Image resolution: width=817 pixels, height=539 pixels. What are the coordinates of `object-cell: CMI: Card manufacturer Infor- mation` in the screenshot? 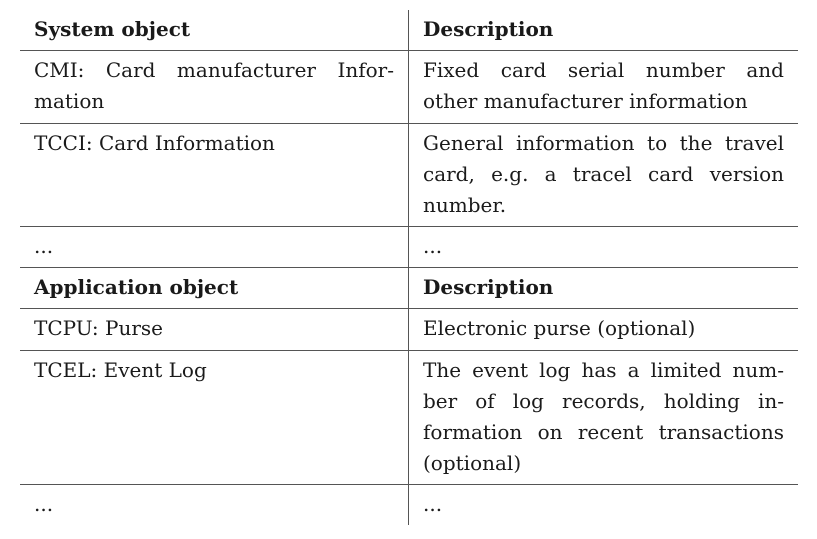 It's located at (214, 87).